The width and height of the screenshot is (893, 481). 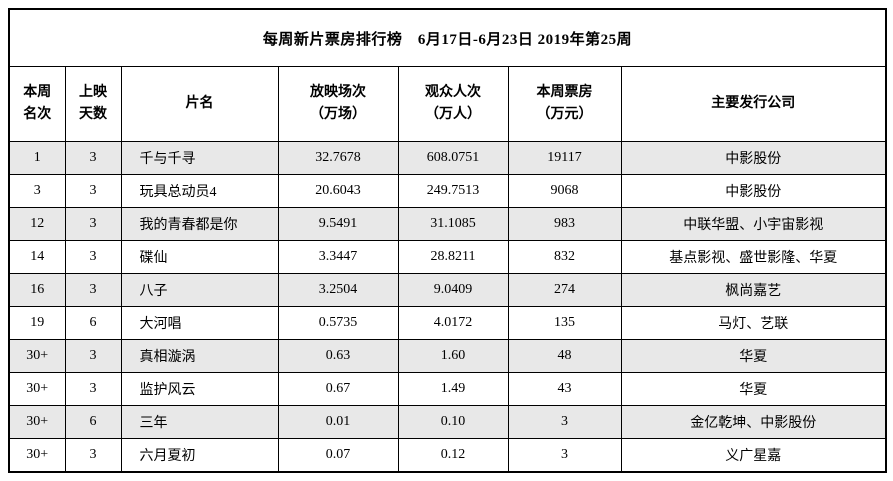 I want to click on table-row: 12 3 我的青春都是你 9.5491 31.1085 983 中联华盟、小宇宙影视, so click(x=447, y=224).